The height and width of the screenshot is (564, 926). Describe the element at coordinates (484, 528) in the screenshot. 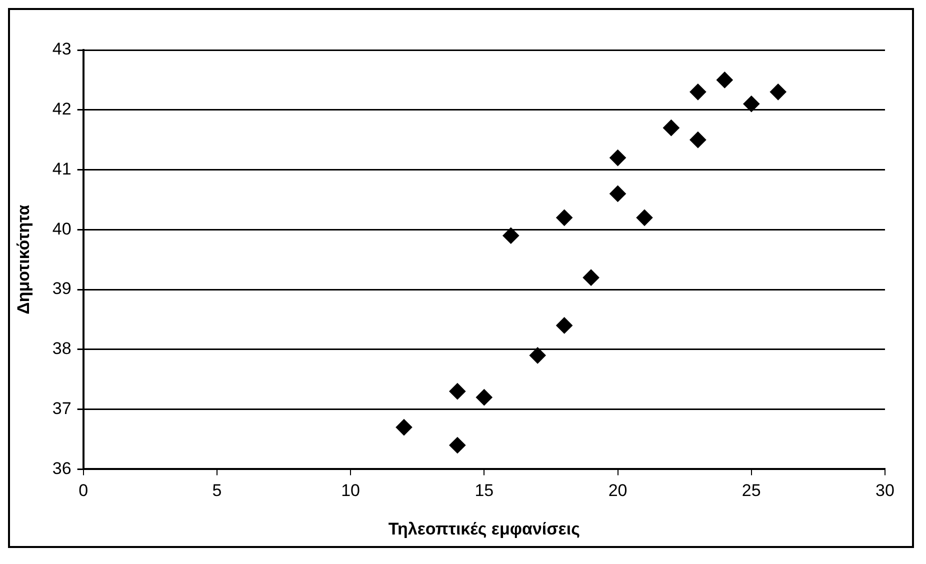

I see `x-axis-title: Τηλεοπτικές εμφανίσεις` at that location.